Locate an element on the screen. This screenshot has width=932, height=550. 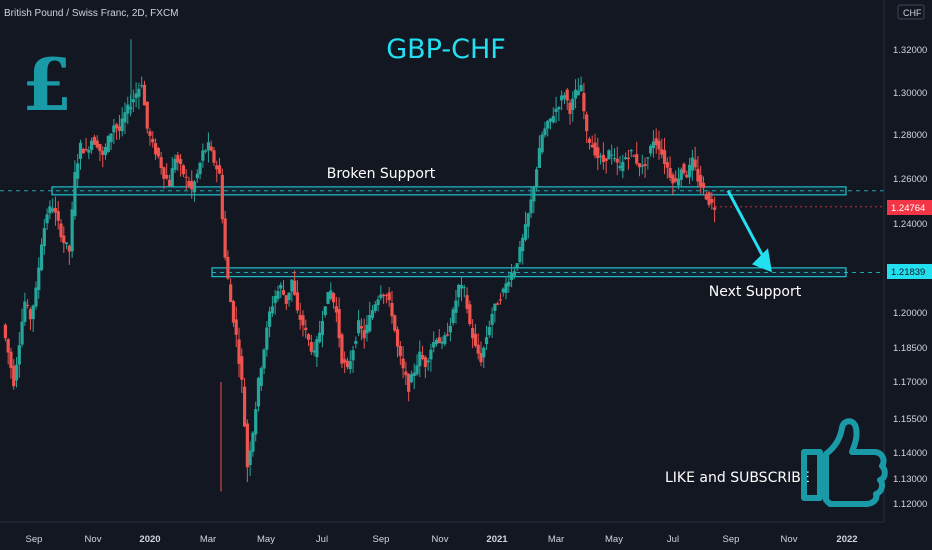
support-price-badge is located at coordinates (909, 271).